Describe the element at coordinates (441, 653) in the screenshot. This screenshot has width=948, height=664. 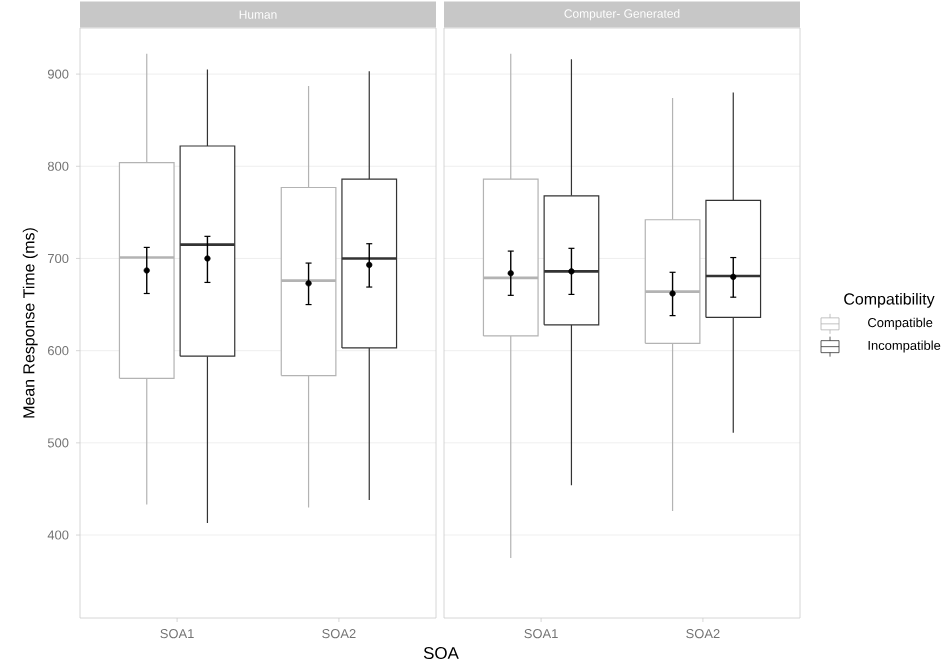
I see `x-axis-title: SOA` at that location.